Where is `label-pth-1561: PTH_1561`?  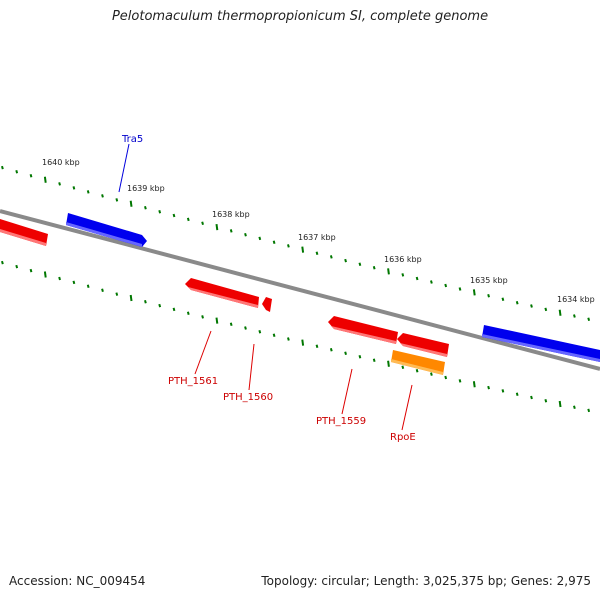
label-pth-1561: PTH_1561 is located at coordinates (193, 381).